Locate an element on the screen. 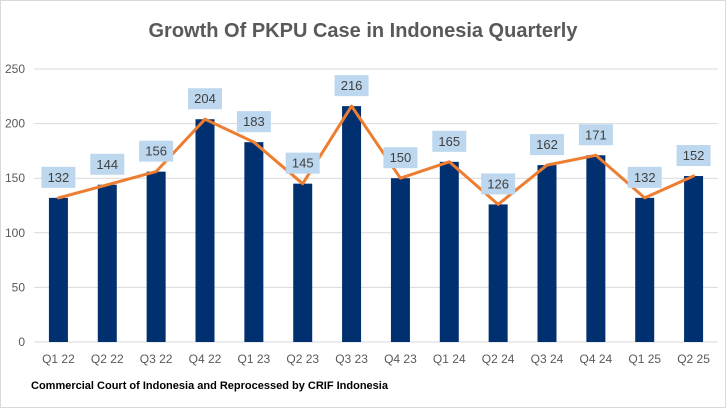 The height and width of the screenshot is (408, 726). x-tick-label-q3-24: Q3 24 is located at coordinates (547, 359).